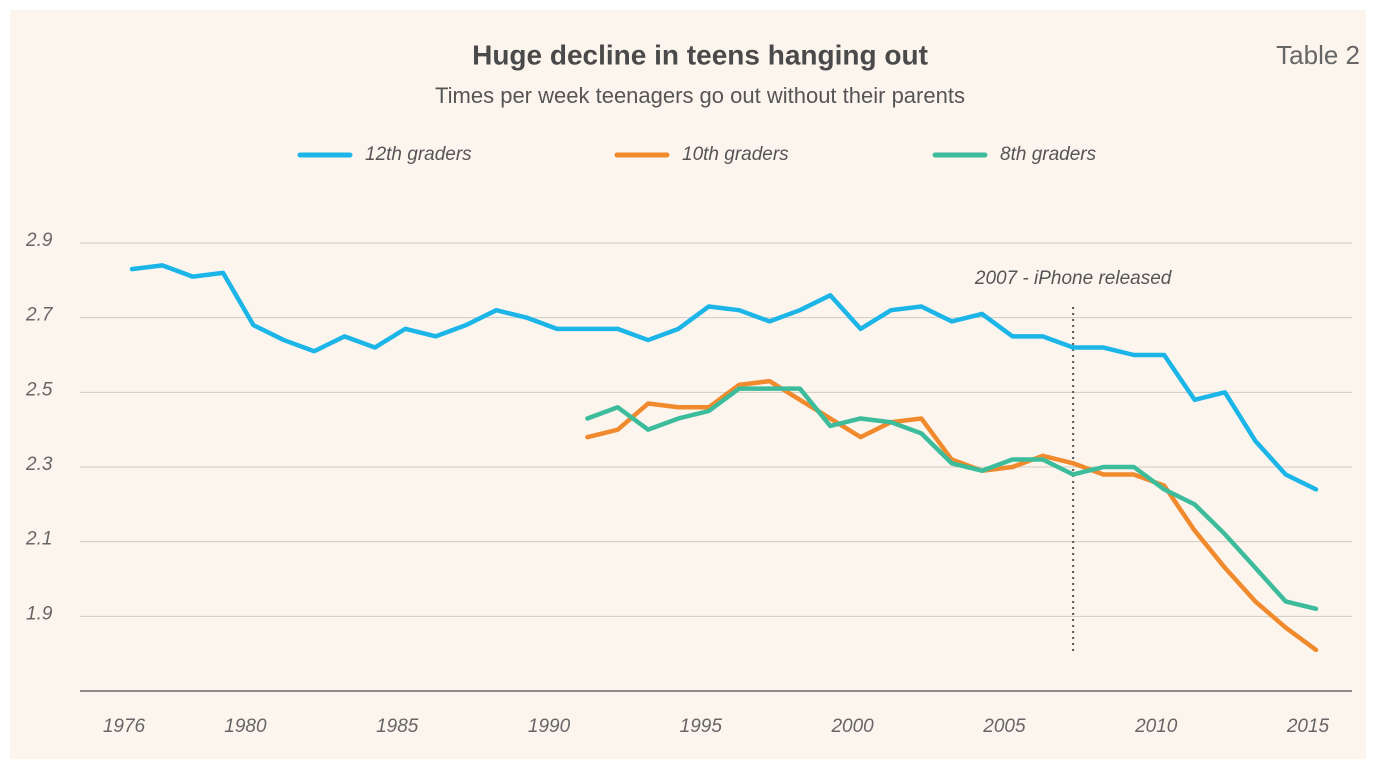 The height and width of the screenshot is (769, 1376). Describe the element at coordinates (1073, 278) in the screenshot. I see `annotation-text: 2007 - iPhone released` at that location.